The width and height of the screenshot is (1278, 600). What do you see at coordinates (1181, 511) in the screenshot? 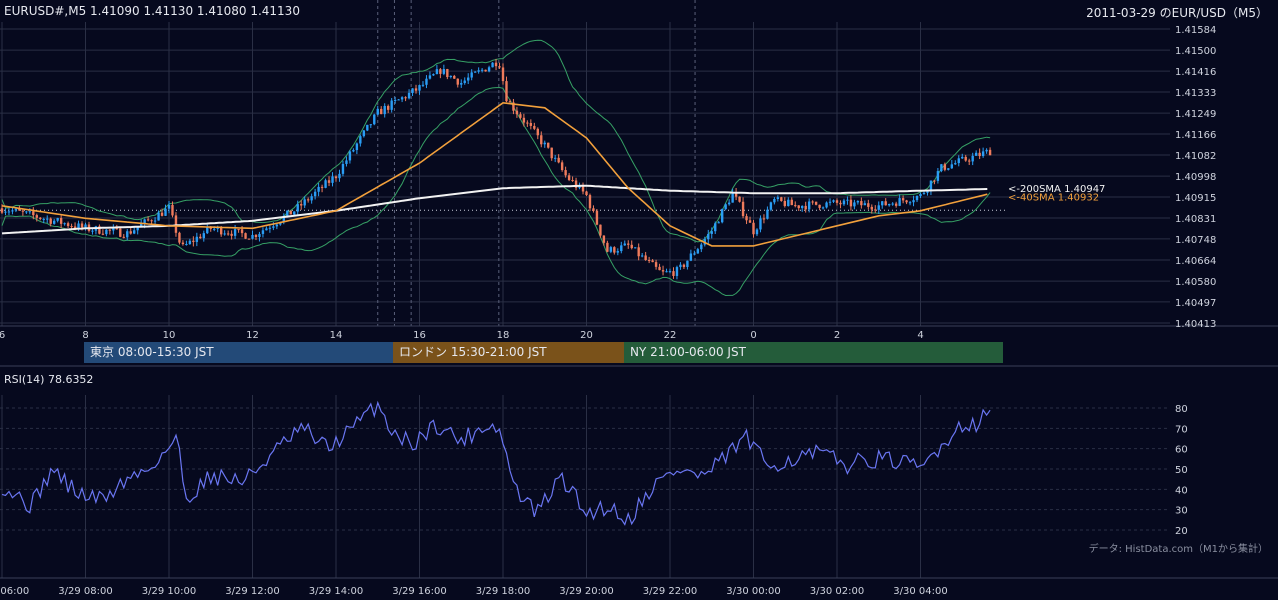
I see `rsi-tick-label: 30` at bounding box center [1181, 511].